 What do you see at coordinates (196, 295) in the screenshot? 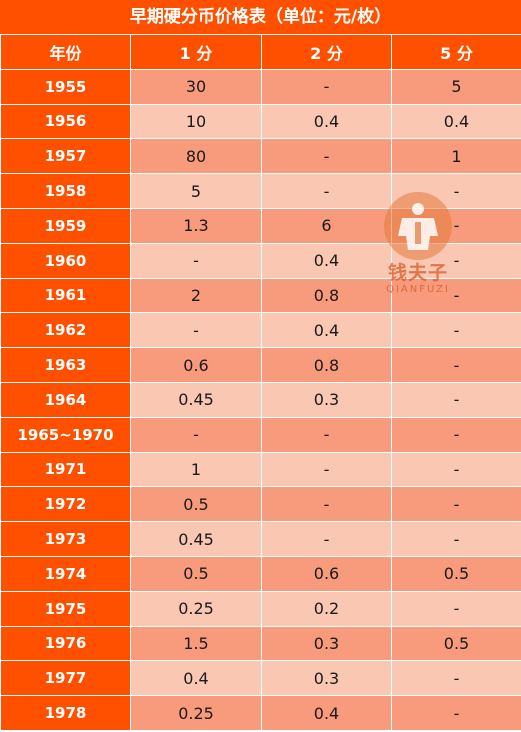
I see `cell-1-fen: 2` at bounding box center [196, 295].